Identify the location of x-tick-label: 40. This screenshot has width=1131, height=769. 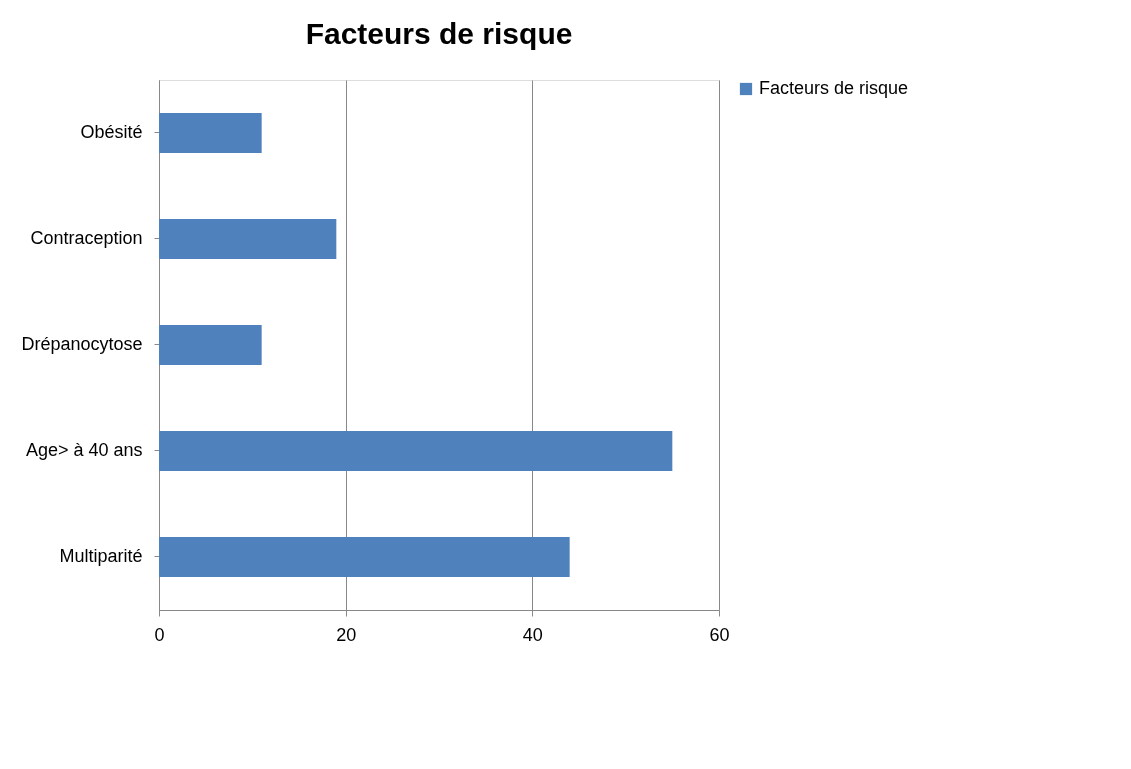
(532, 634).